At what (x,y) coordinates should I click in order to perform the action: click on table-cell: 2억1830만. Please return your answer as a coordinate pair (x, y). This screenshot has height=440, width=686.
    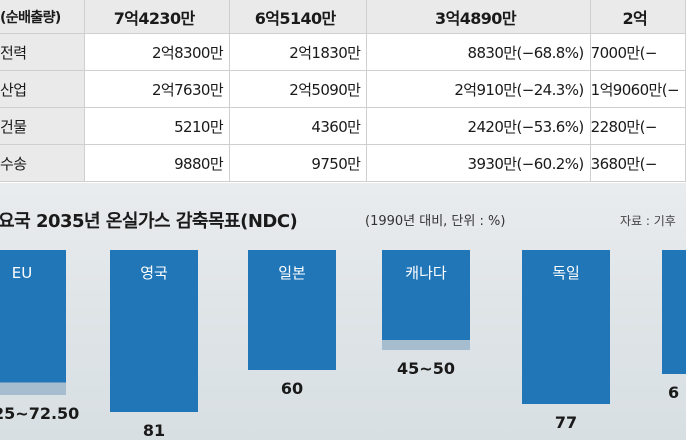
    Looking at the image, I should click on (298, 52).